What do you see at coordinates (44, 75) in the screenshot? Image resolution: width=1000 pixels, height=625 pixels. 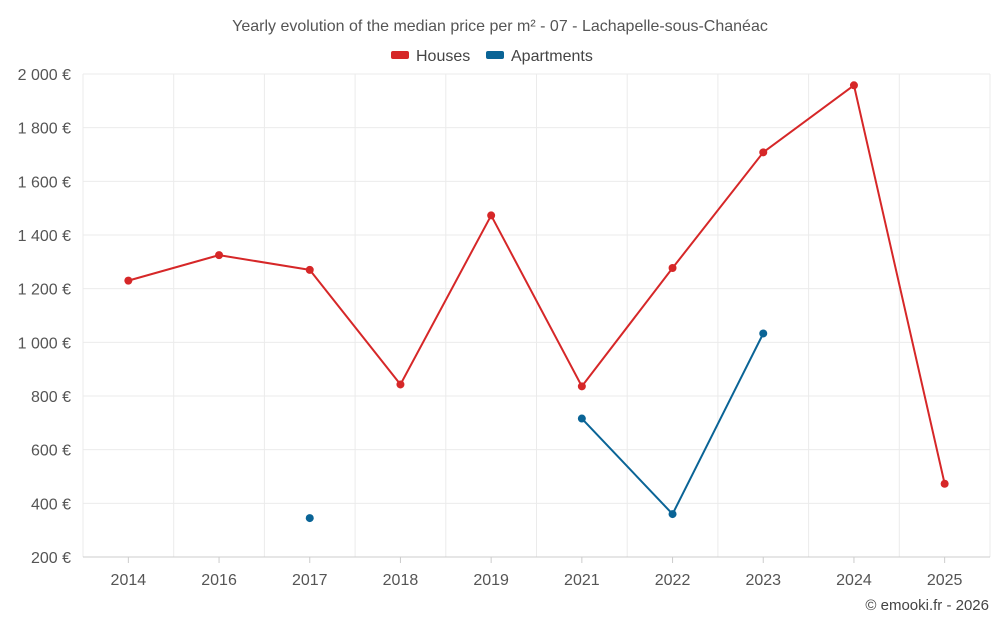 I see `y-tick-label: 2 000 €` at bounding box center [44, 75].